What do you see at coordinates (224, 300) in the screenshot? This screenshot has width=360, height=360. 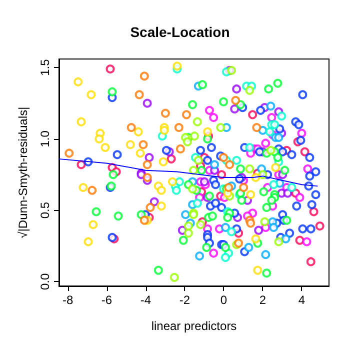 I see `x-tick-label: 0` at bounding box center [224, 300].